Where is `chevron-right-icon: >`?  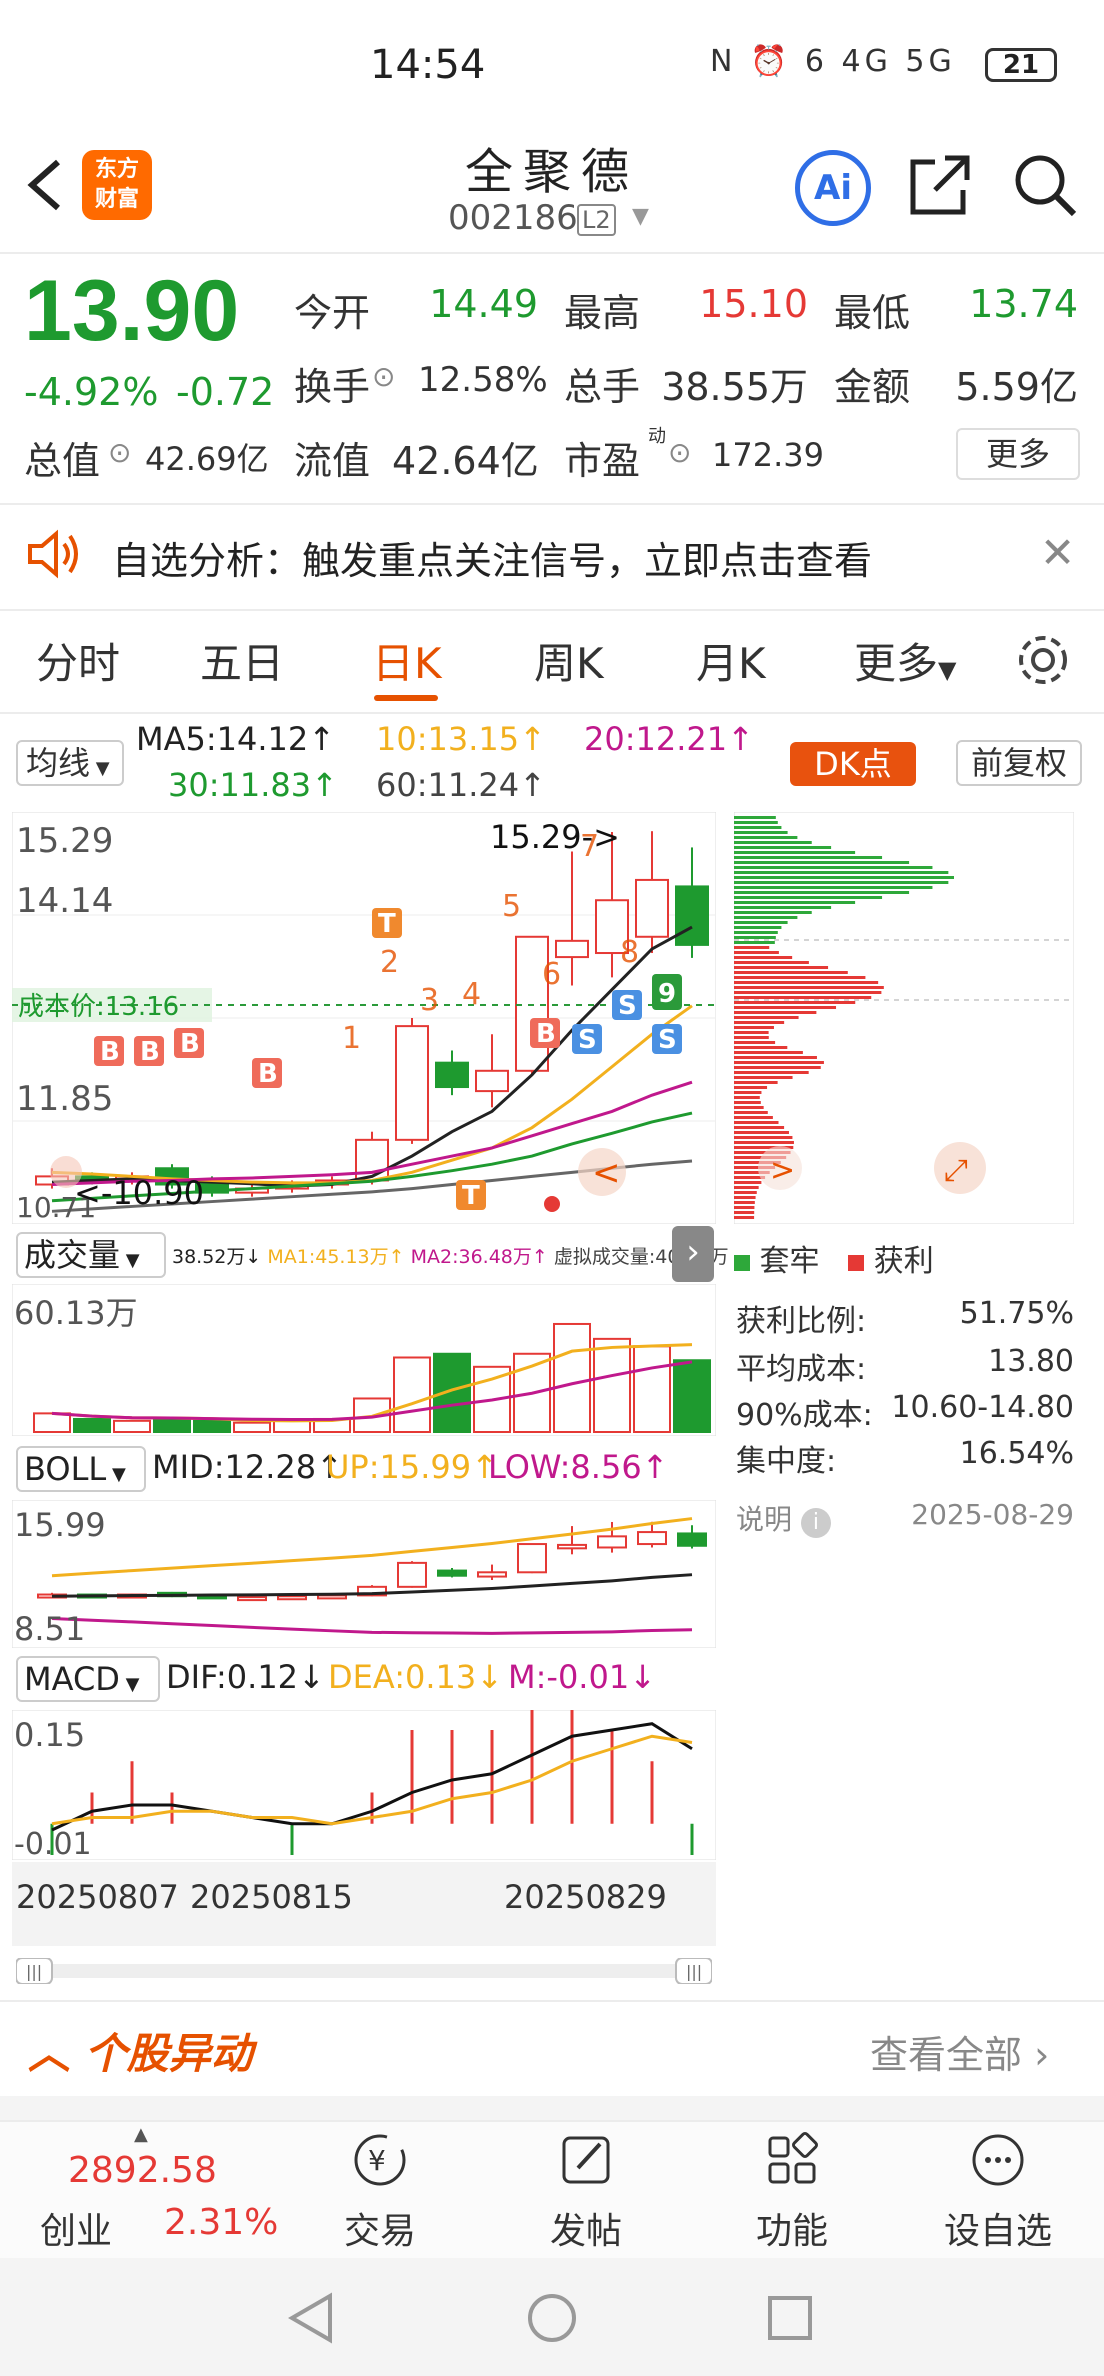 chevron-right-icon: > is located at coordinates (782, 1170).